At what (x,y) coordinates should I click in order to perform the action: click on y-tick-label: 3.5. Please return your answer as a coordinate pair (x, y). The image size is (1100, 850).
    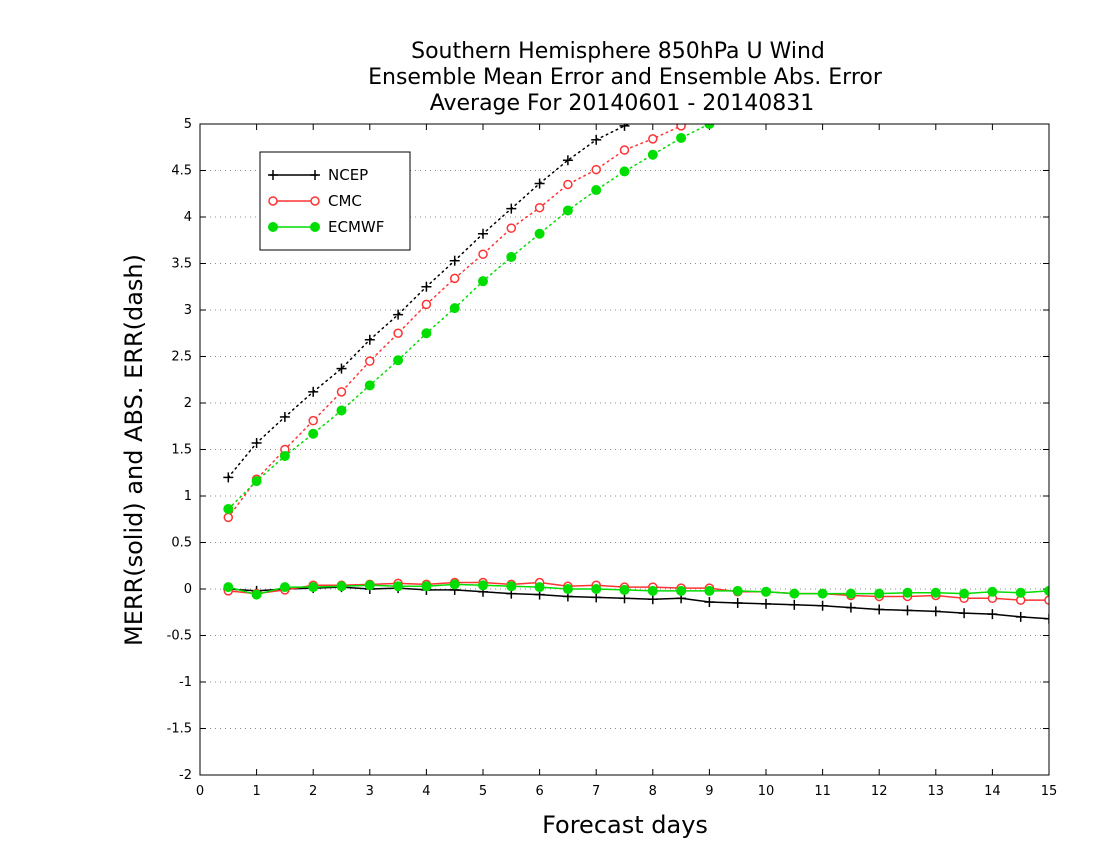
    Looking at the image, I should click on (181, 264).